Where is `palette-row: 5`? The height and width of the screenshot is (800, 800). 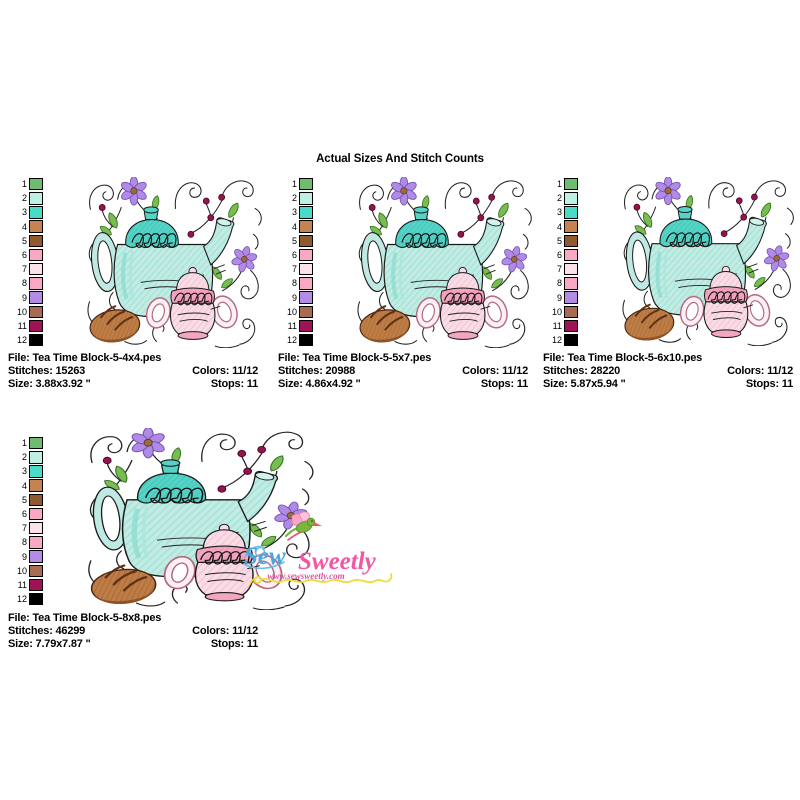
palette-row: 5 is located at coordinates (562, 241).